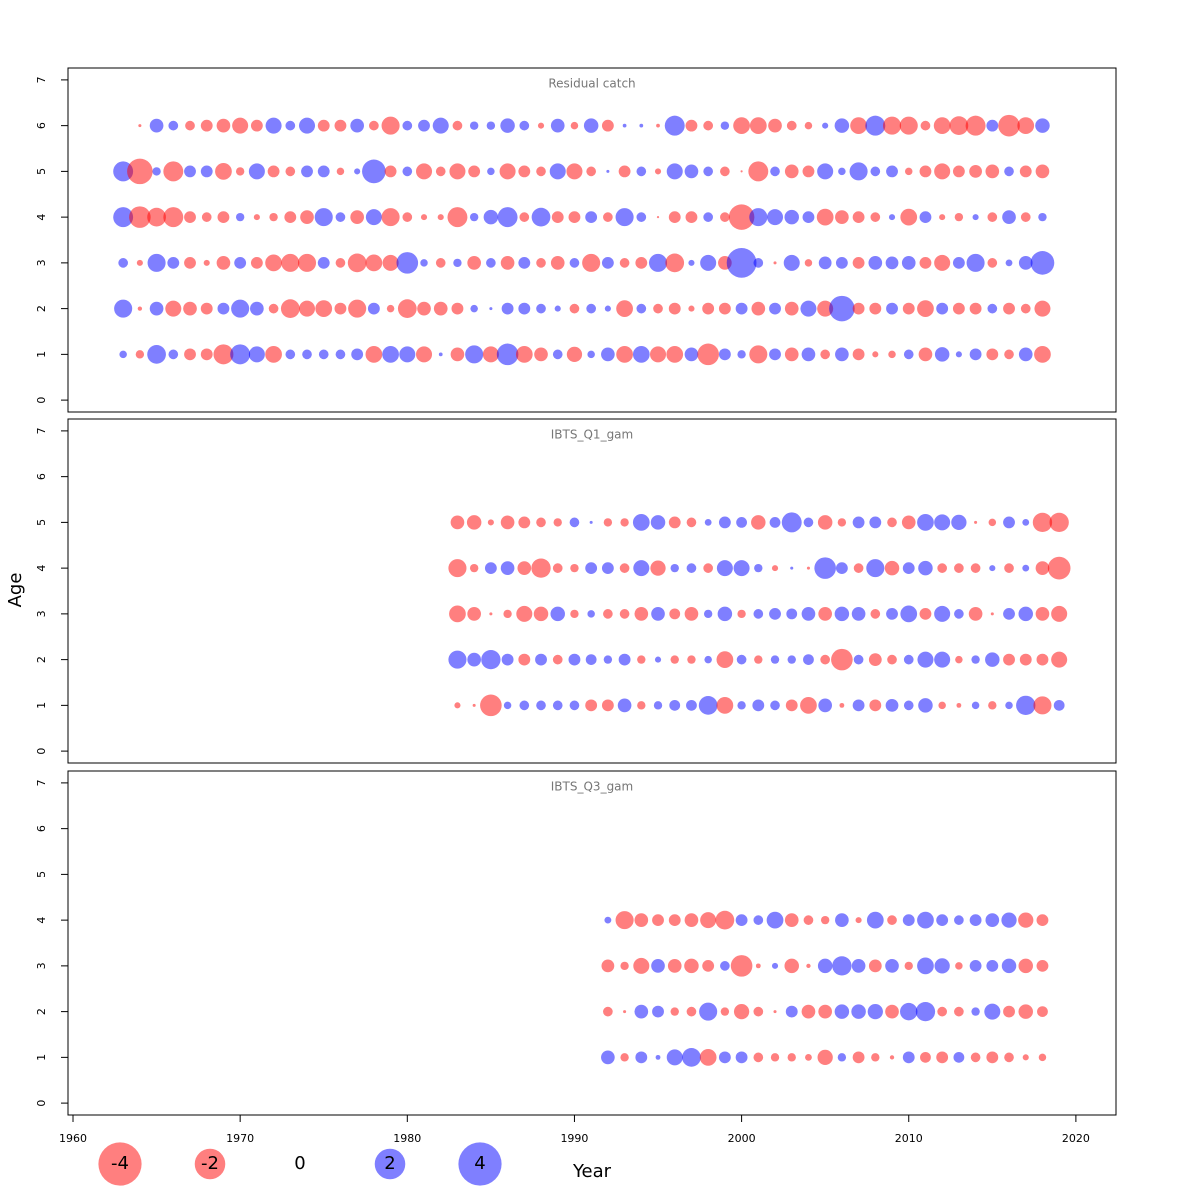  I want to click on y-tick-label: 0, so click(41, 400).